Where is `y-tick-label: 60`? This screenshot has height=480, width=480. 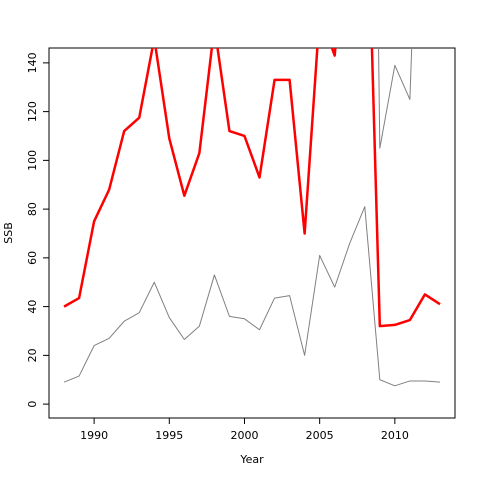
y-tick-label: 60 is located at coordinates (32, 258).